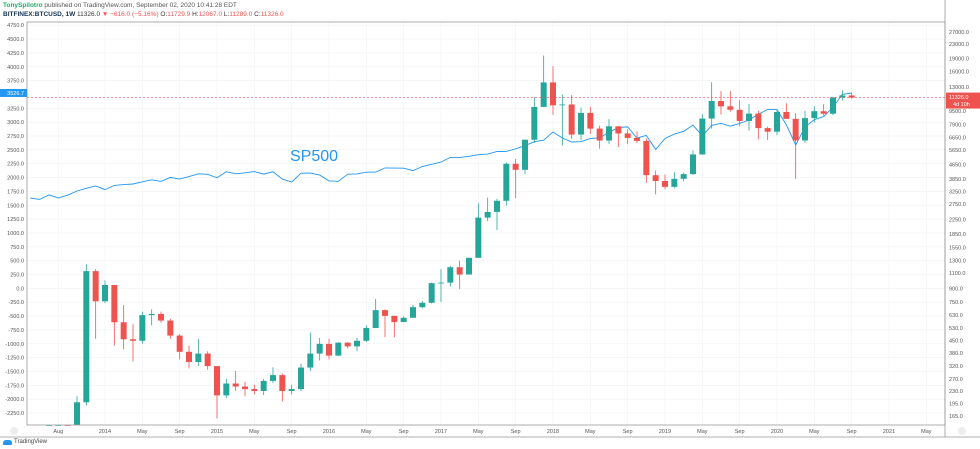  Describe the element at coordinates (272, 14) in the screenshot. I see `close-value: 11326.0` at that location.